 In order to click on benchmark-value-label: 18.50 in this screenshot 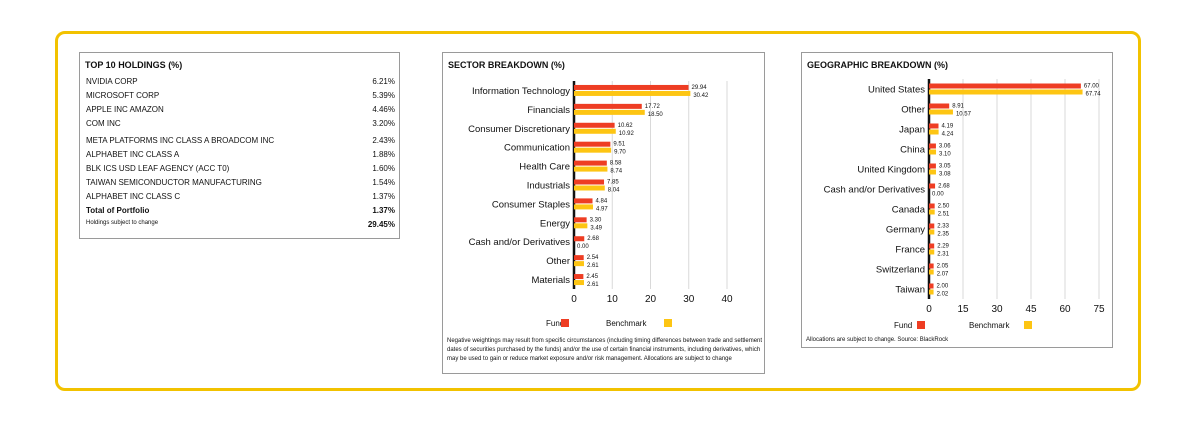, I will do `click(656, 115)`.